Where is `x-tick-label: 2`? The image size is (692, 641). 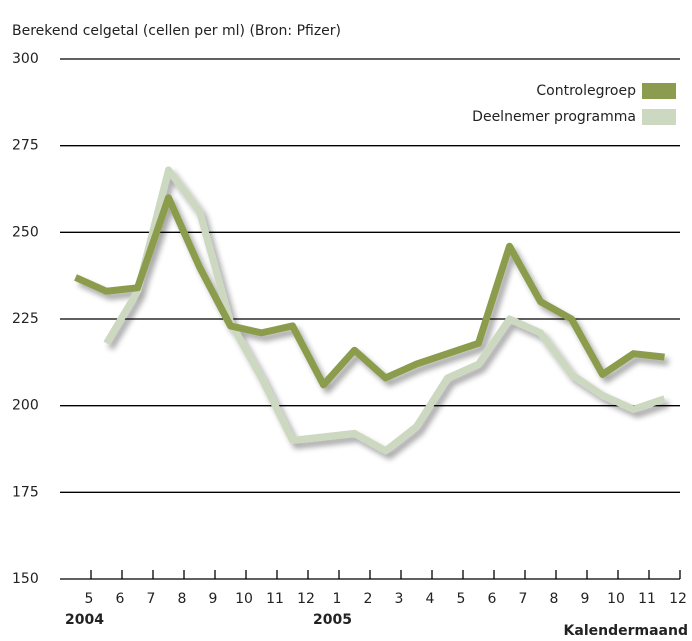 x-tick-label: 2 is located at coordinates (368, 599).